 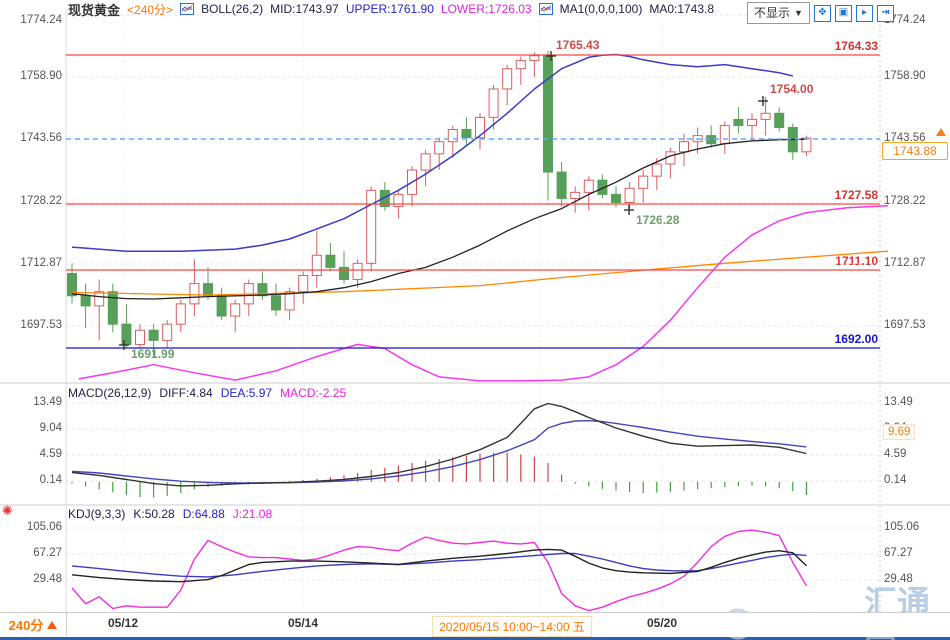 I want to click on kdj-d-value: D:64.88, so click(x=203, y=514).